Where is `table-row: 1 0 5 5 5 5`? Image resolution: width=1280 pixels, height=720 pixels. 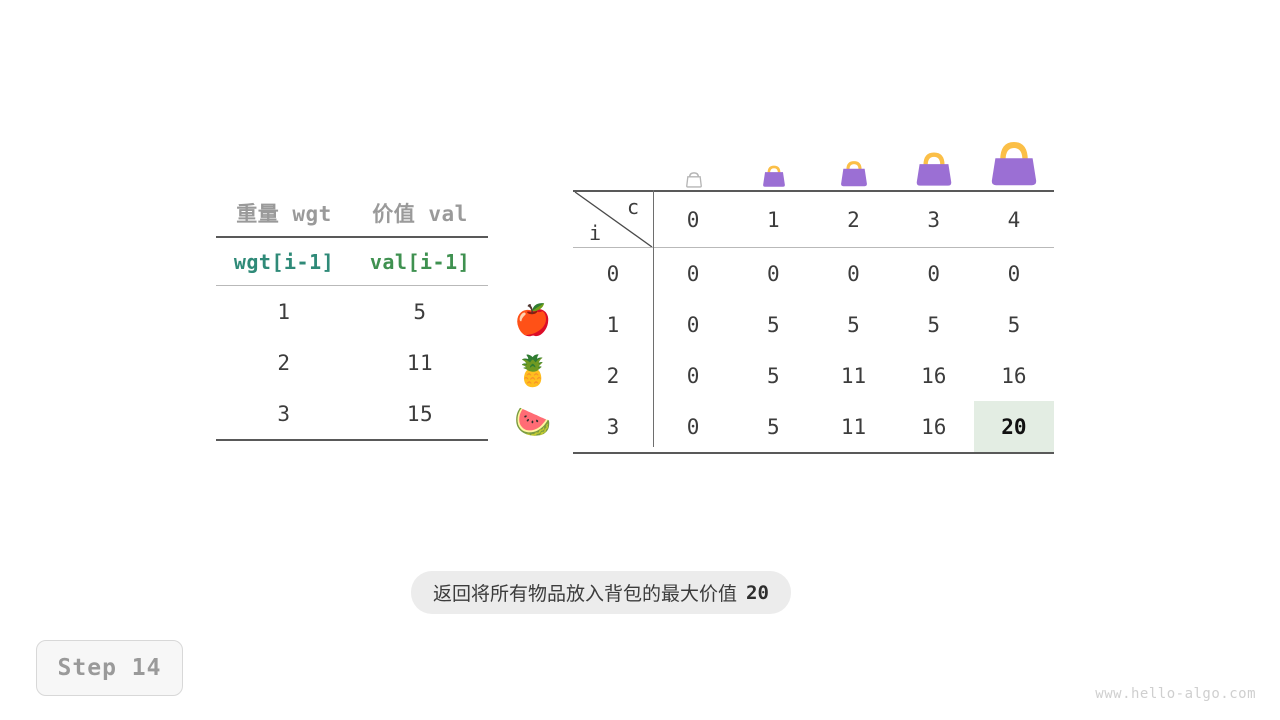 table-row: 1 0 5 5 5 5 is located at coordinates (813, 324).